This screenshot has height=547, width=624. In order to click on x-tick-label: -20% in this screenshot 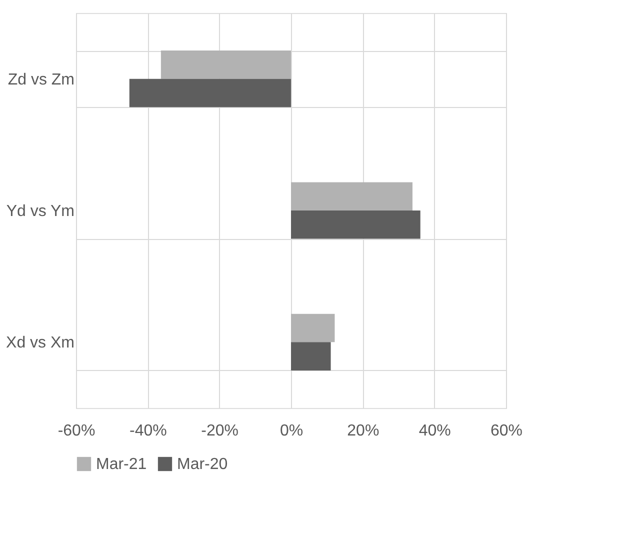, I will do `click(220, 431)`.